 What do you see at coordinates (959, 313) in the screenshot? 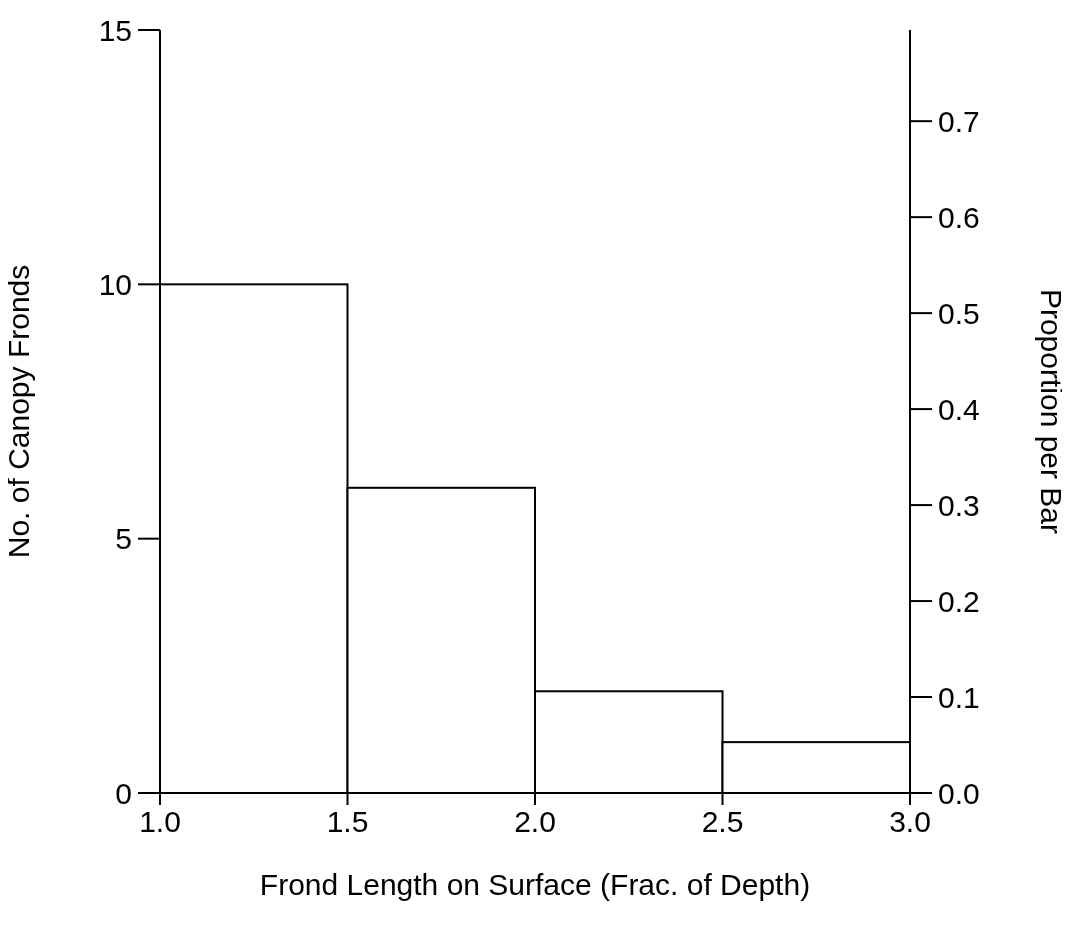
I see `y2-tick-label: 0.5` at bounding box center [959, 313].